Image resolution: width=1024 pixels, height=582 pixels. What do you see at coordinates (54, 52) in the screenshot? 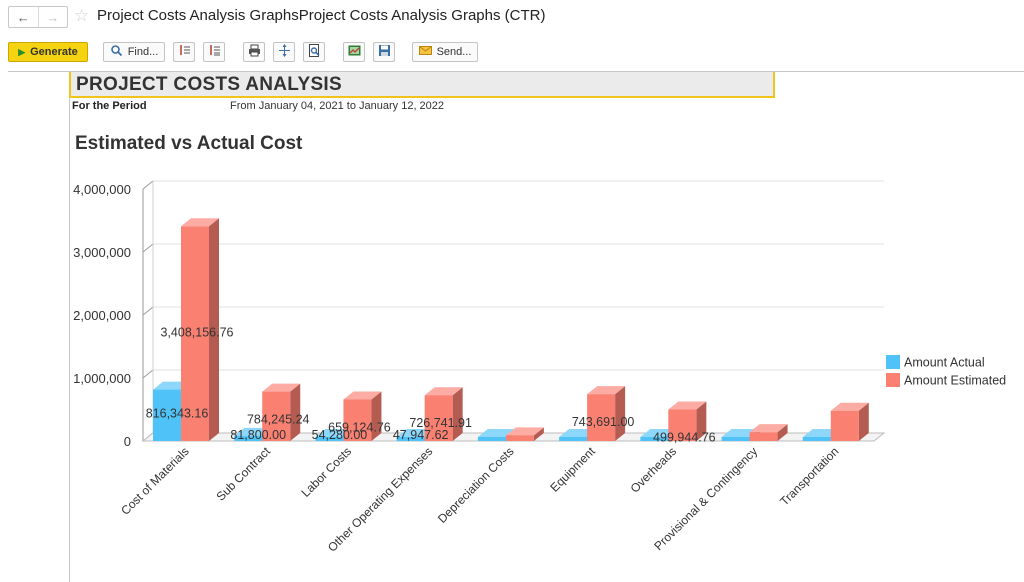
I see `generate-label: Generate` at bounding box center [54, 52].